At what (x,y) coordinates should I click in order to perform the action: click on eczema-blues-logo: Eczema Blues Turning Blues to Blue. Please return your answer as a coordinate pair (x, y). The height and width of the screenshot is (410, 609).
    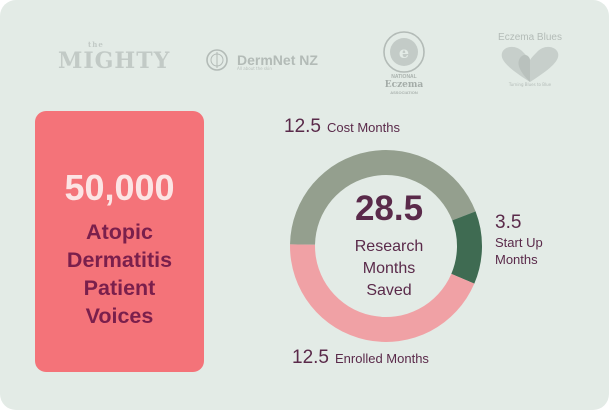
    Looking at the image, I should click on (530, 62).